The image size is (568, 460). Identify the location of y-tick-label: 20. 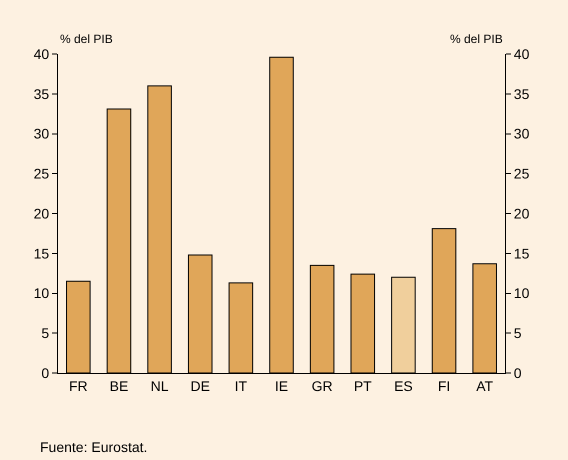
(42, 213).